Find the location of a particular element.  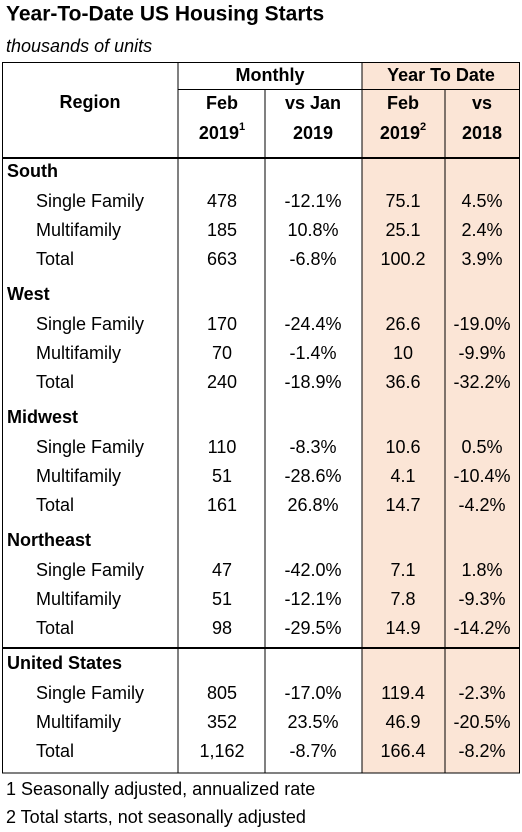

cell: 185 is located at coordinates (222, 230).